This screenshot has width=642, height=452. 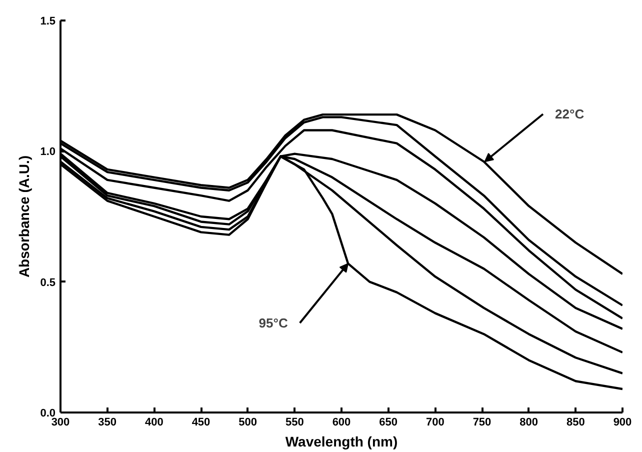 What do you see at coordinates (570, 114) in the screenshot?
I see `annotation: 22°C` at bounding box center [570, 114].